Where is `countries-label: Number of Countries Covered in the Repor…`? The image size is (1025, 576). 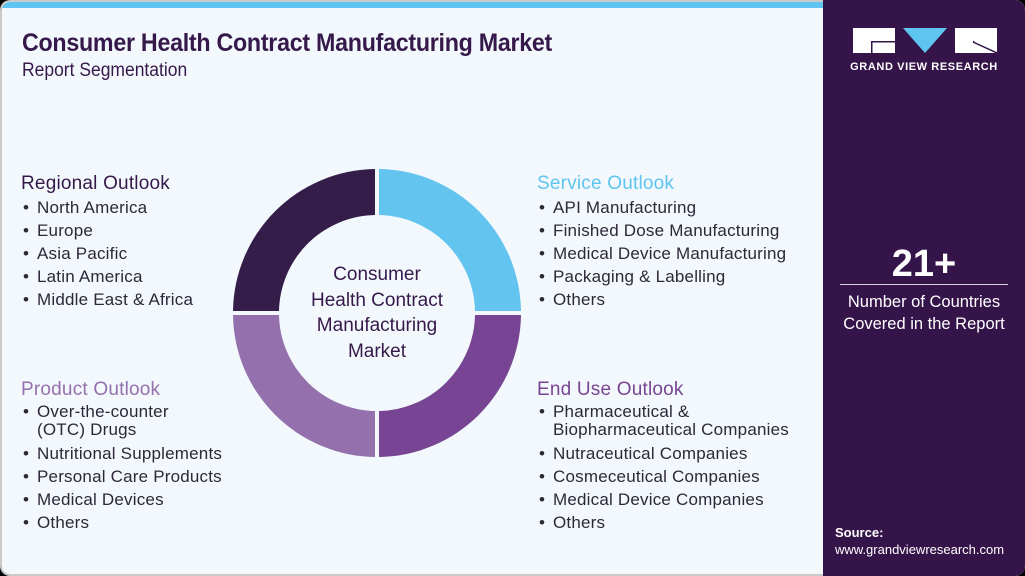 countries-label: Number of Countries Covered in the Repor… is located at coordinates (924, 313).